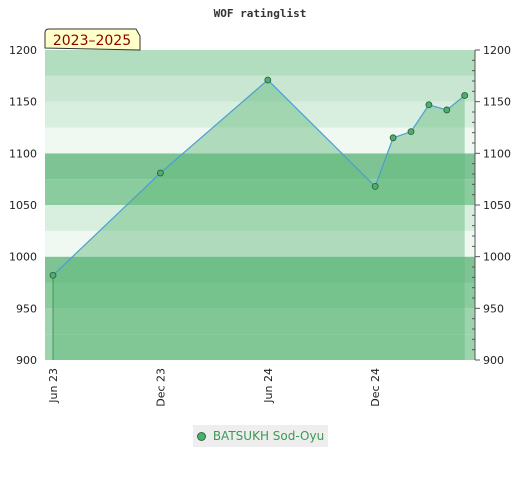 This screenshot has height=480, width=520. I want to click on y-tick-label: 950, so click(26, 308).